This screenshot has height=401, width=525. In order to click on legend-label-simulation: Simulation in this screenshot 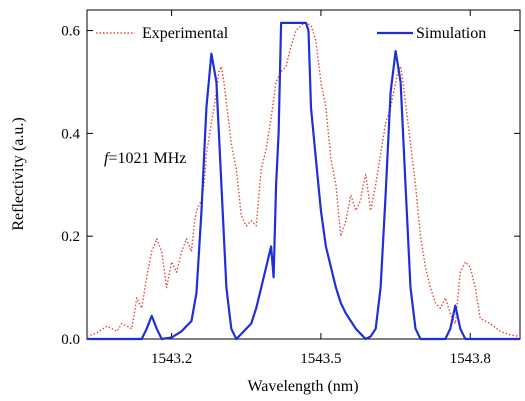, I will do `click(451, 33)`.